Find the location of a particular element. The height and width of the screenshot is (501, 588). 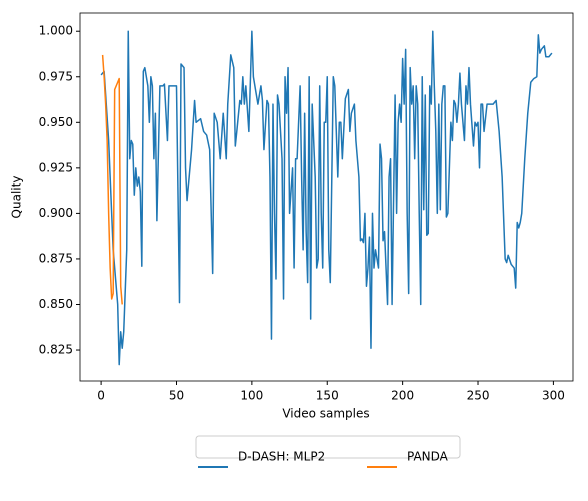

x-tick-label: 250 is located at coordinates (478, 396).